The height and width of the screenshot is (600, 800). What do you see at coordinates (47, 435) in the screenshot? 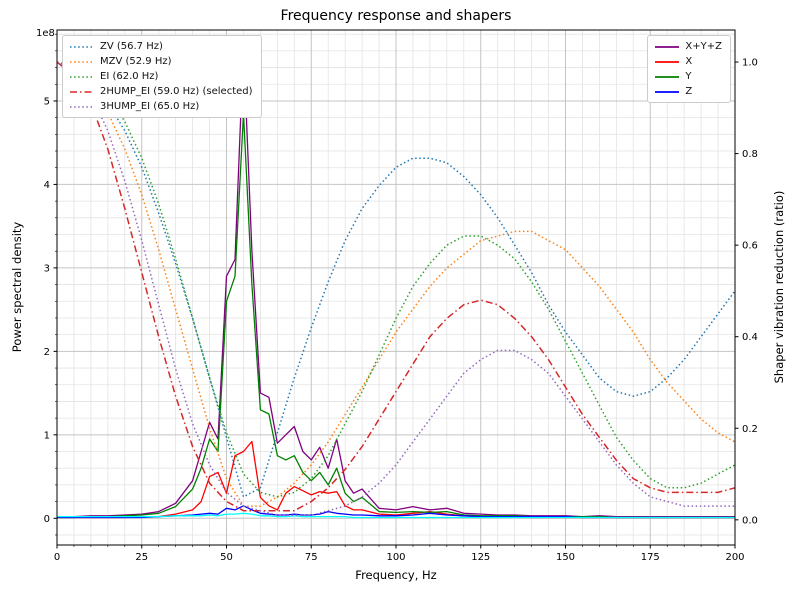
I see `y-left-tick-label: 1` at bounding box center [47, 435].